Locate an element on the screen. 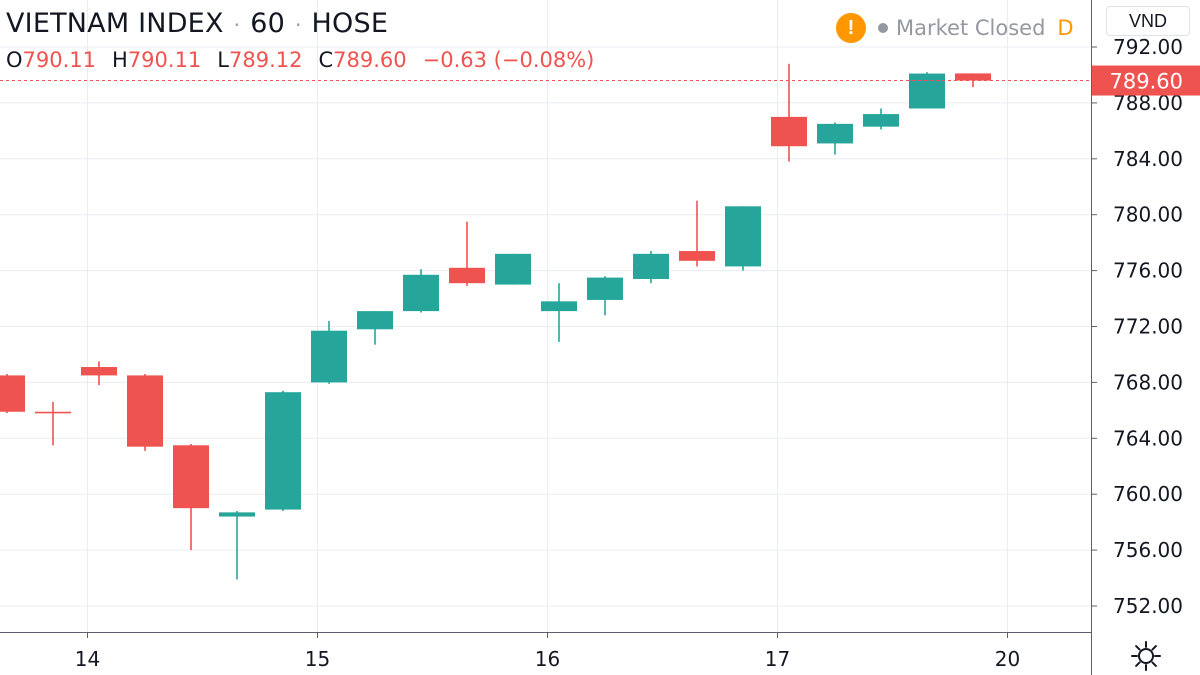 The image size is (1200, 675). low-label: L is located at coordinates (223, 60).